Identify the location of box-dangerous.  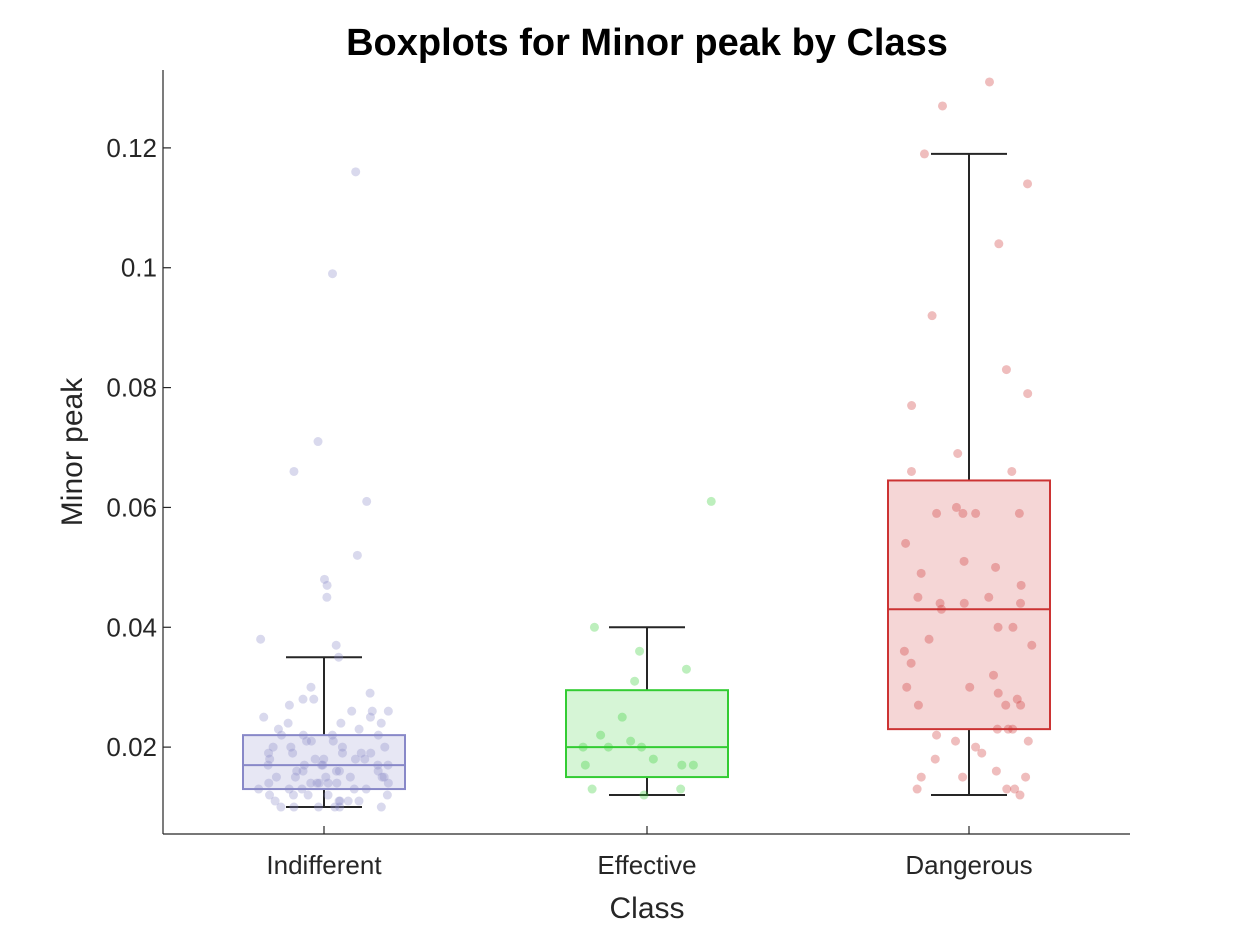
(969, 605).